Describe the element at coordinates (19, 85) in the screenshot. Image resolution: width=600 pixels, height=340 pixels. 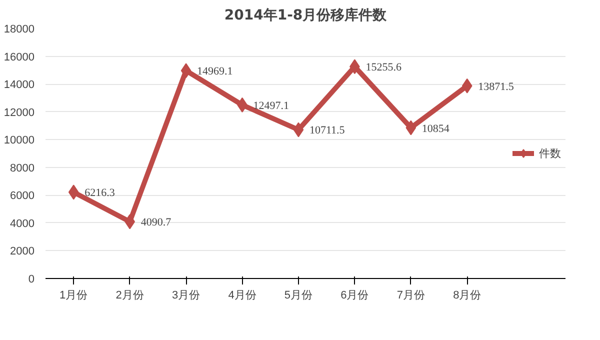
I see `y-tick-label: 14000` at that location.